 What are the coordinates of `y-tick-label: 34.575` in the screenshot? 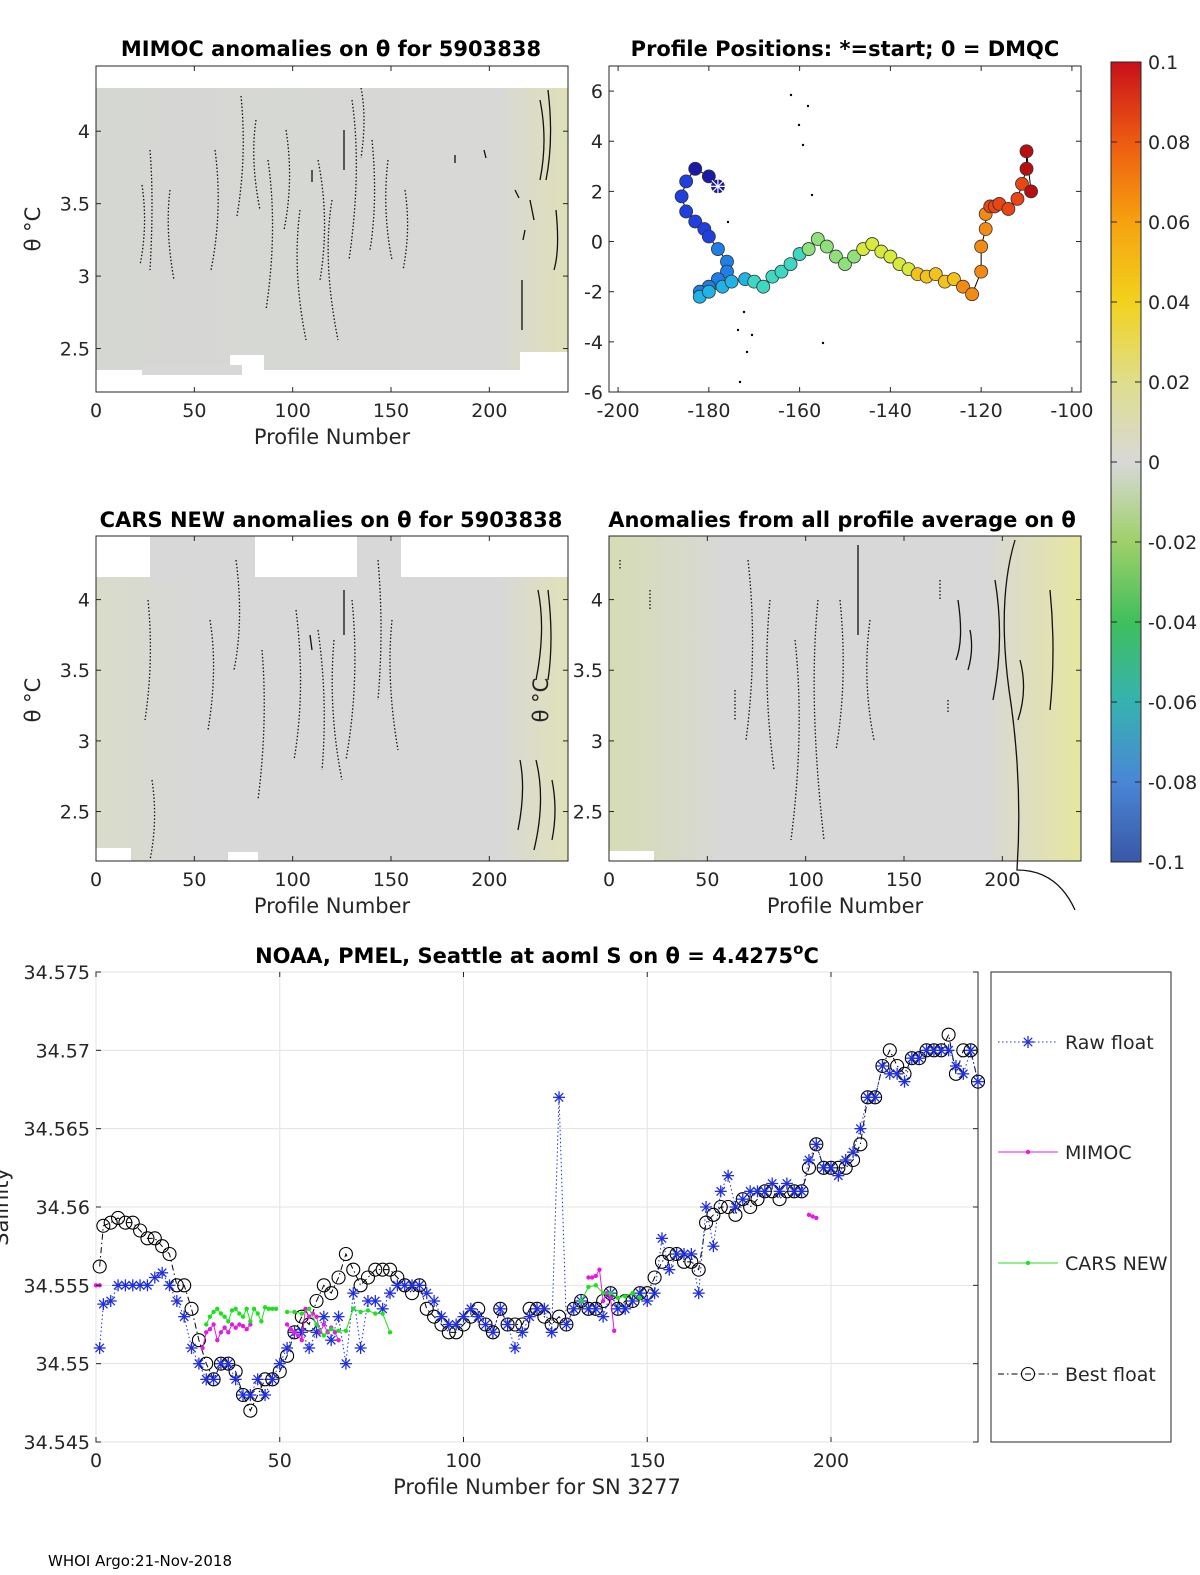 It's located at (57, 973).